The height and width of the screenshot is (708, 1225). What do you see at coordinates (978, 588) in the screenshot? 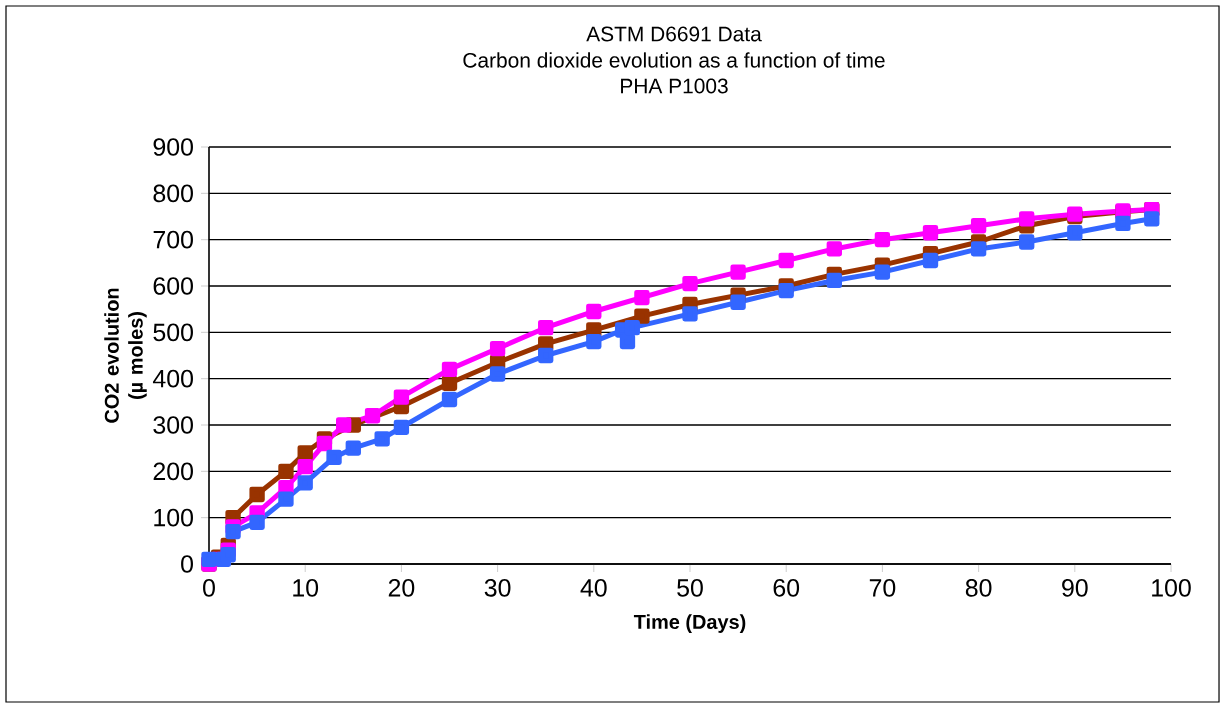
I see `x-tick-label: 80` at bounding box center [978, 588].